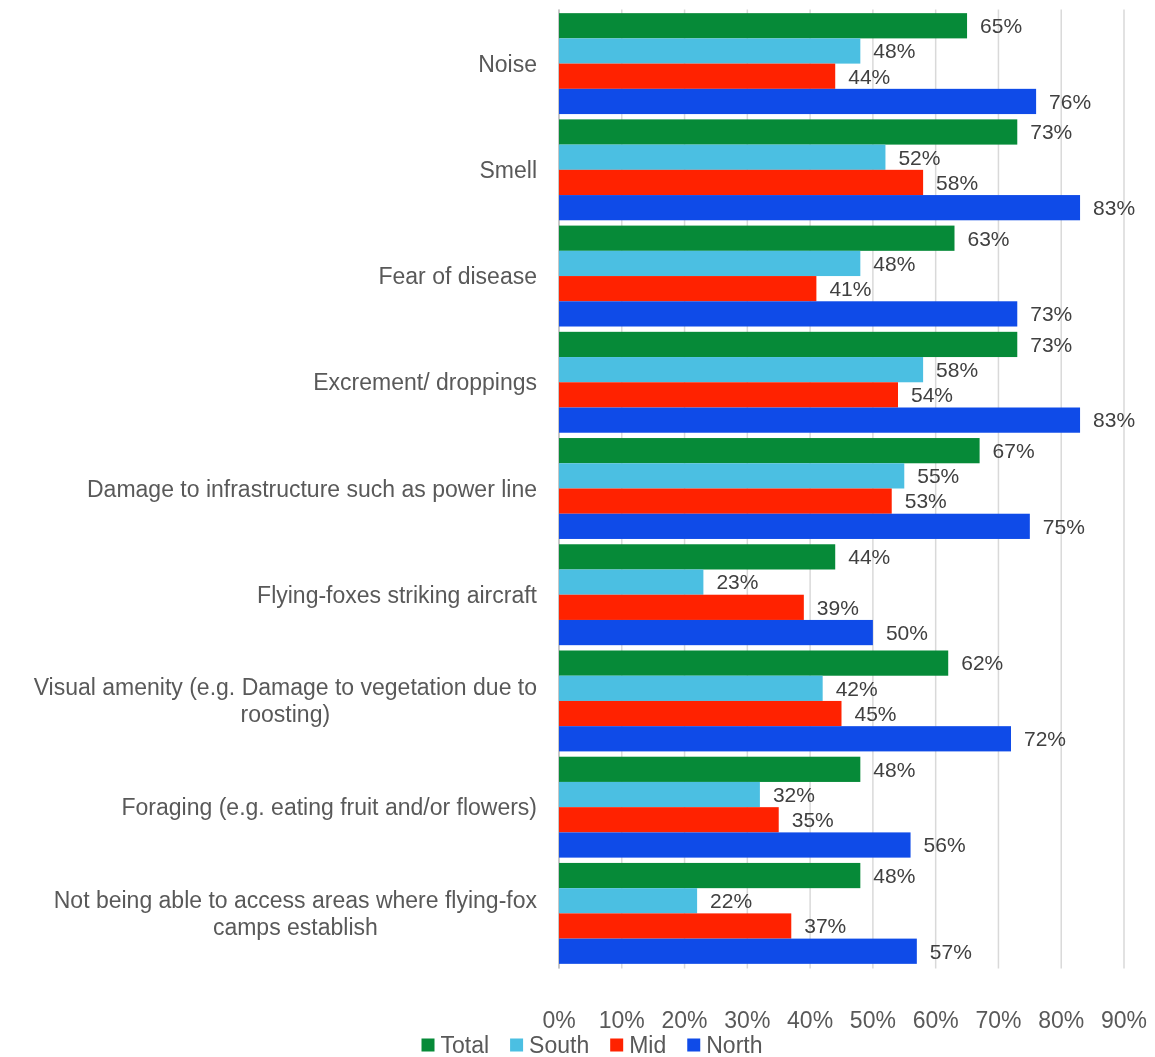 The height and width of the screenshot is (1057, 1155). Describe the element at coordinates (850, 289) in the screenshot. I see `data-label: 41%` at that location.